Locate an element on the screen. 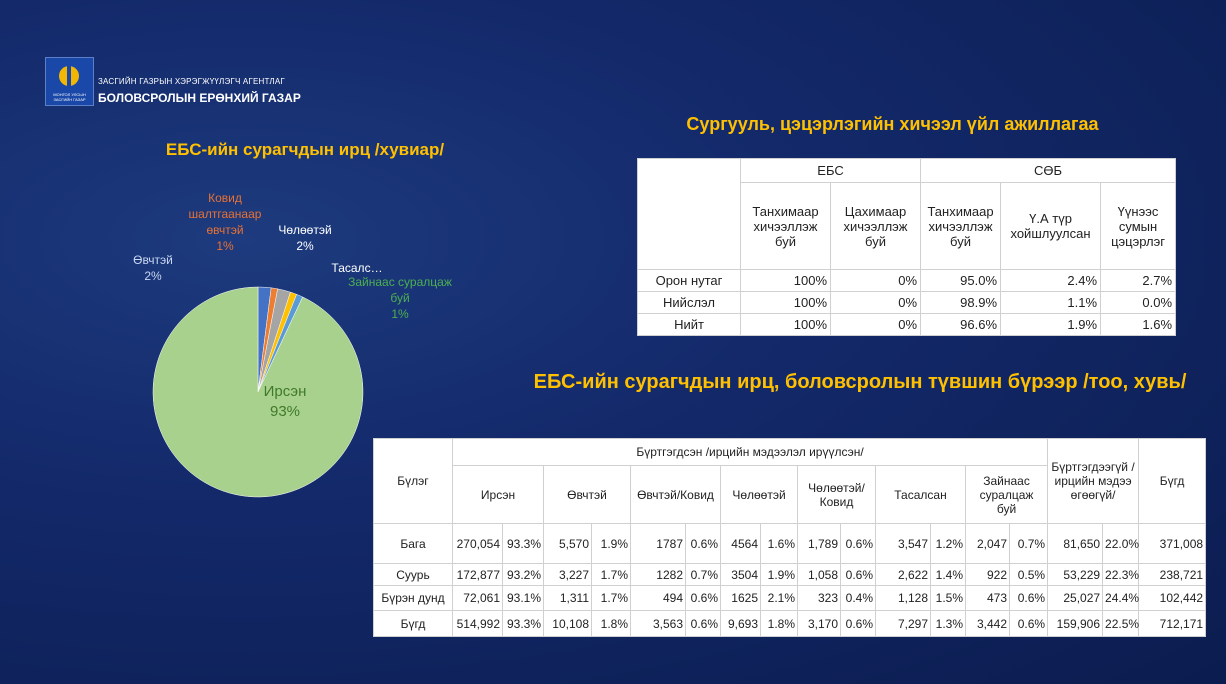 The image size is (1226, 684). cell: 53,229 is located at coordinates (1075, 574).